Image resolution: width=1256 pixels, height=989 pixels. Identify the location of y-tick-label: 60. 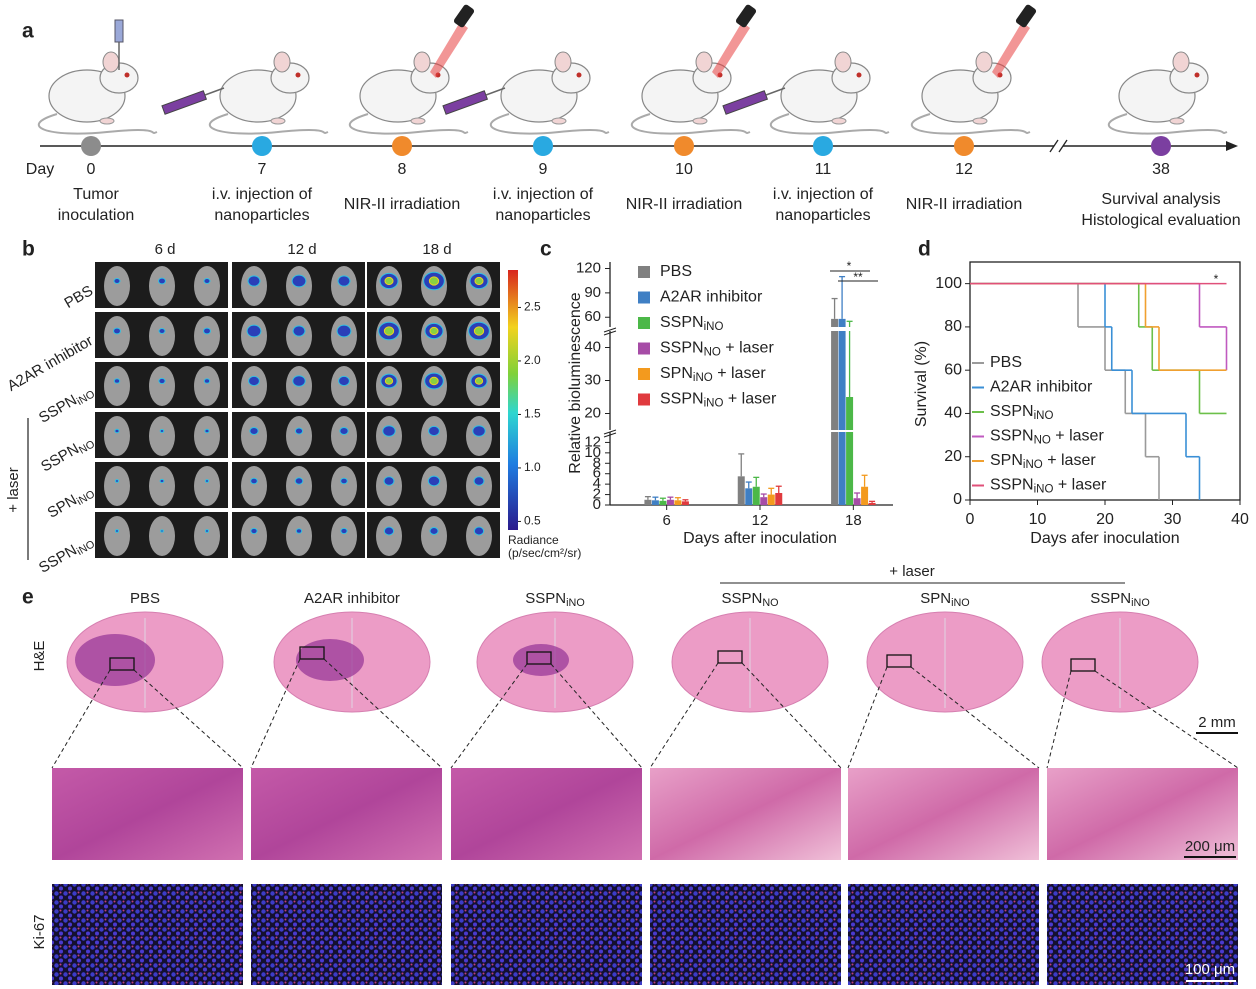
(592, 316).